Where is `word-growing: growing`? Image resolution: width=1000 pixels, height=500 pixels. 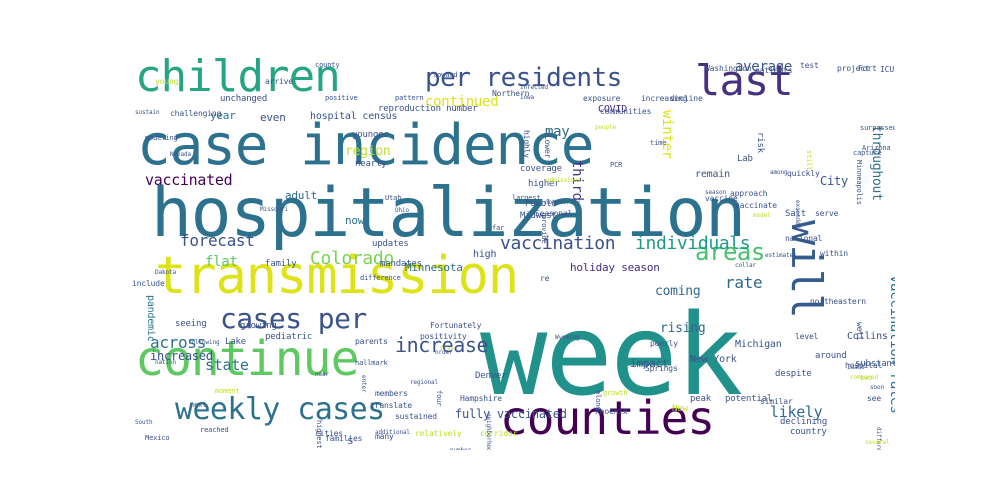
word-growing: growing is located at coordinates (258, 326).